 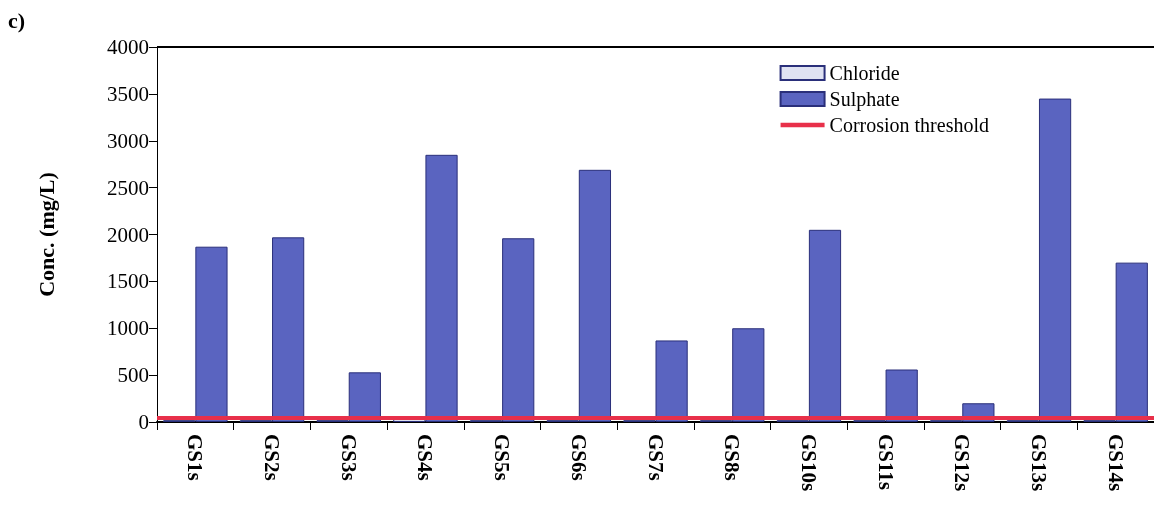 I want to click on y-tick-label: 0, so click(x=143, y=422).